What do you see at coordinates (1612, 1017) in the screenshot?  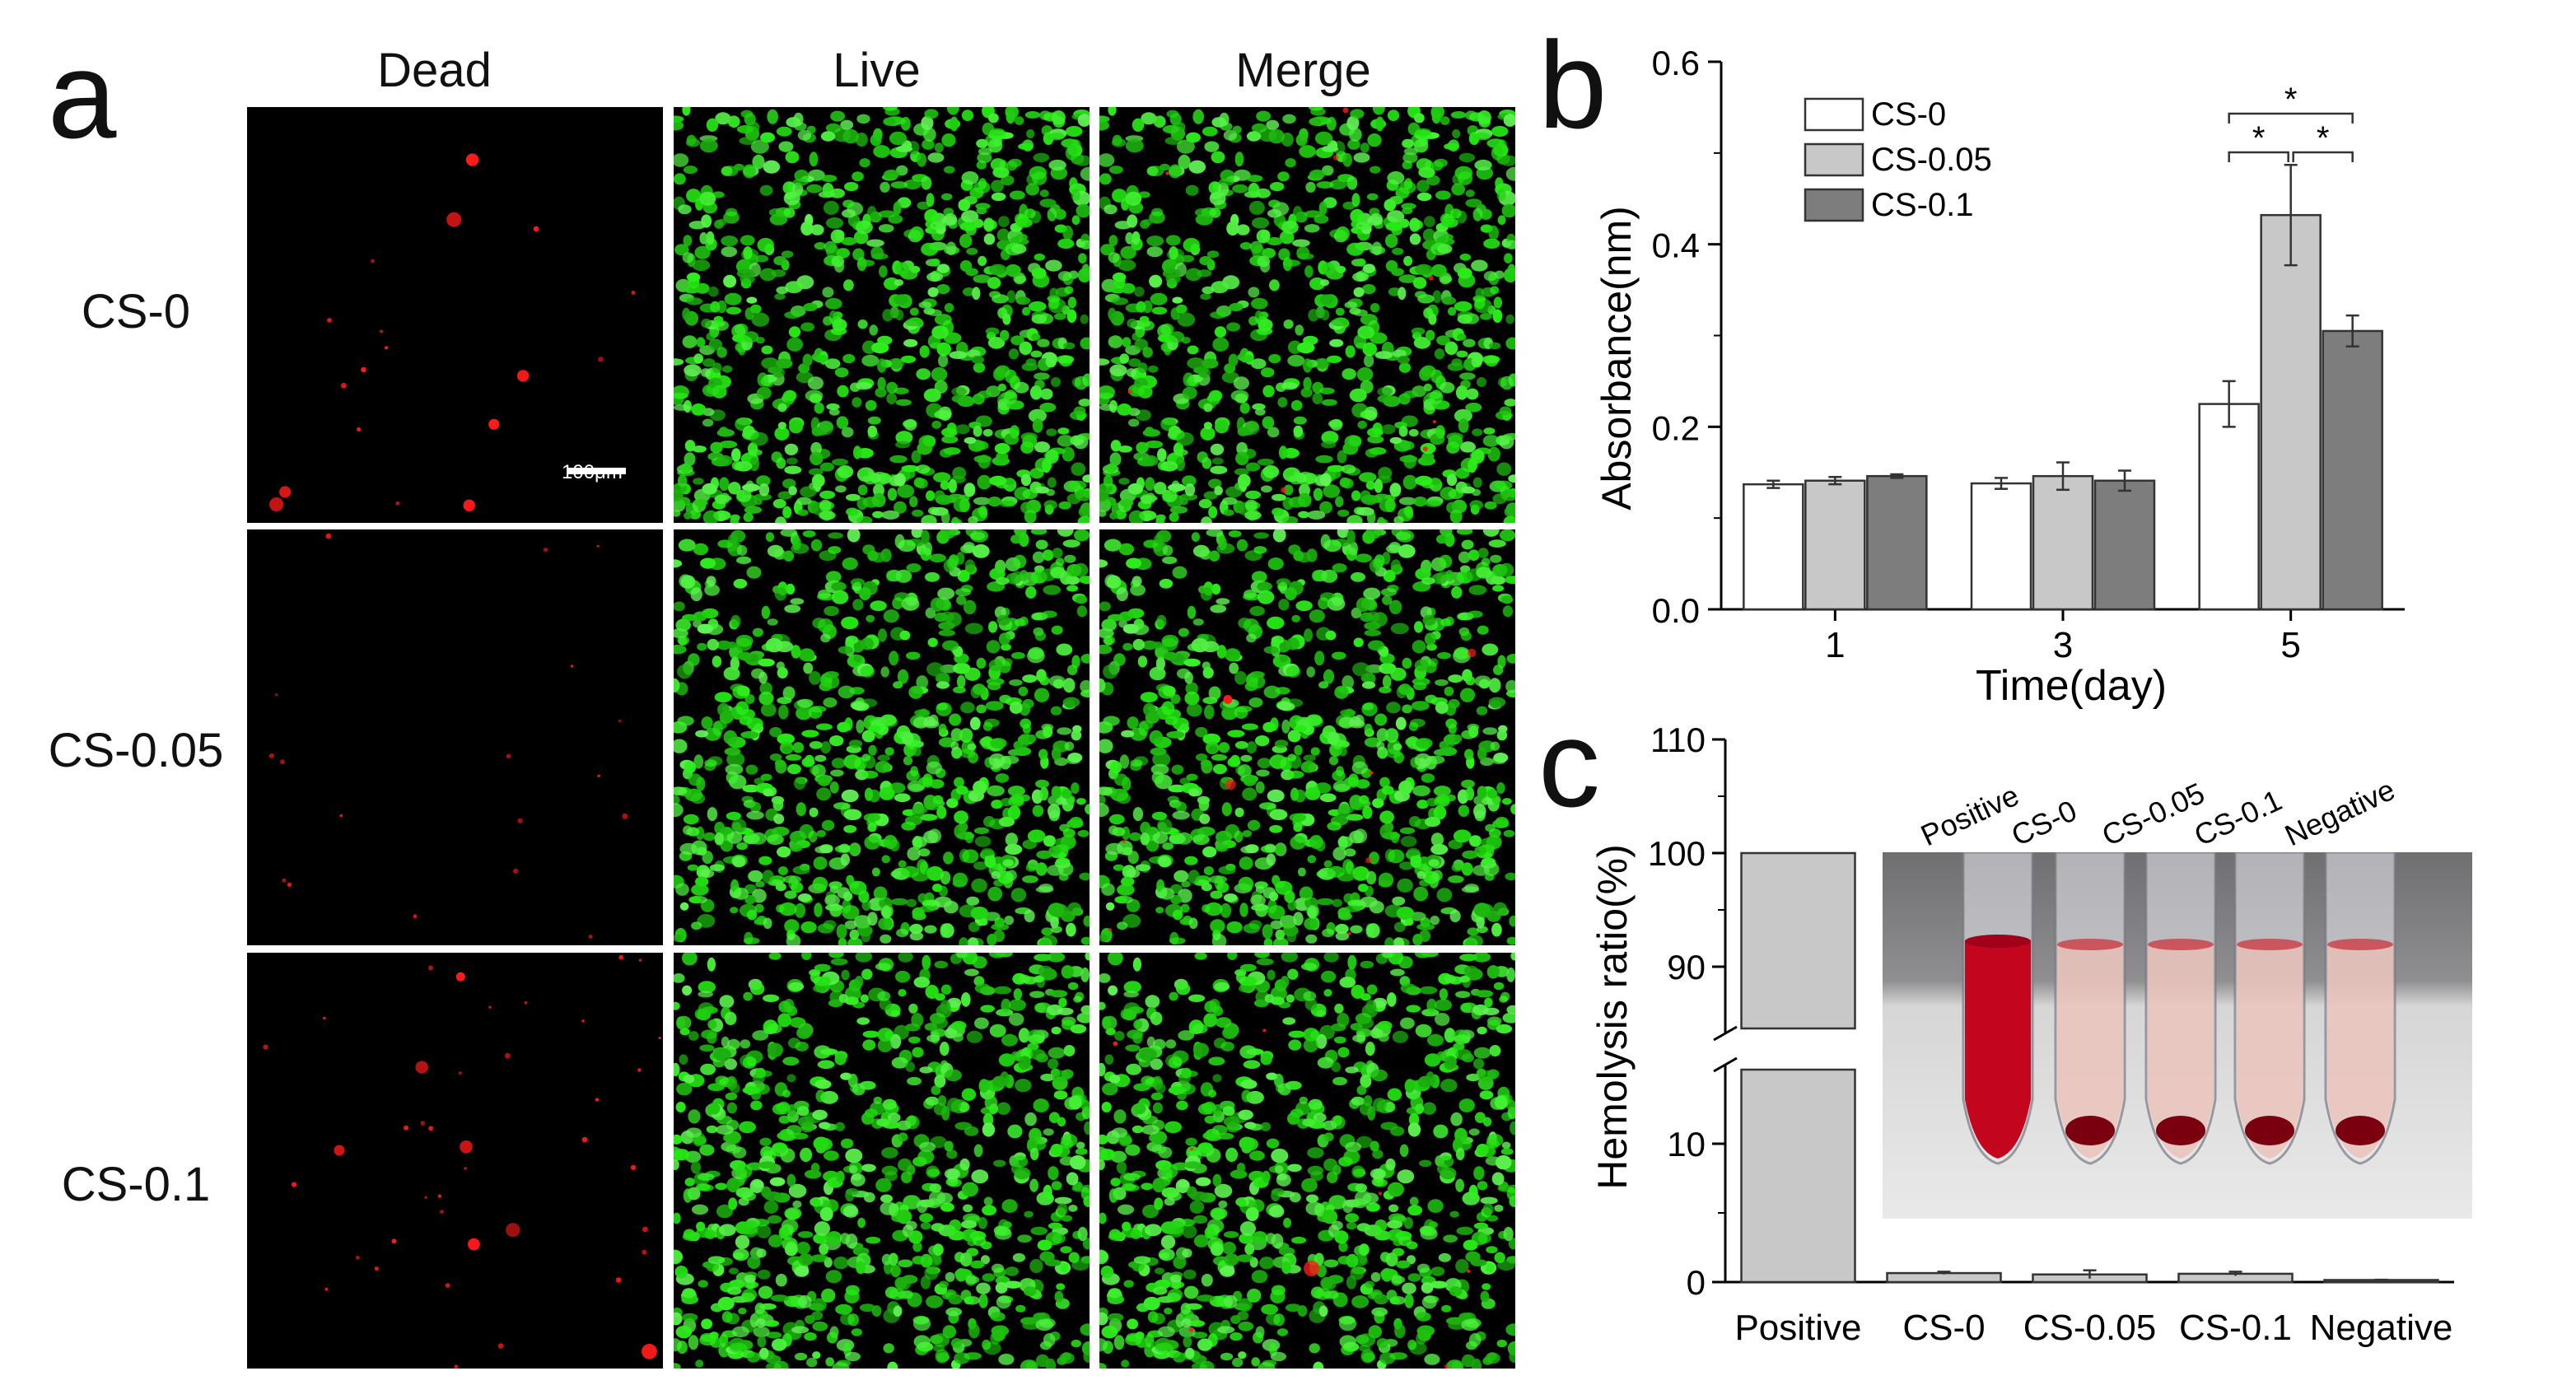 I see `c-y-axis-label: Hemolysis ratio(%)` at bounding box center [1612, 1017].